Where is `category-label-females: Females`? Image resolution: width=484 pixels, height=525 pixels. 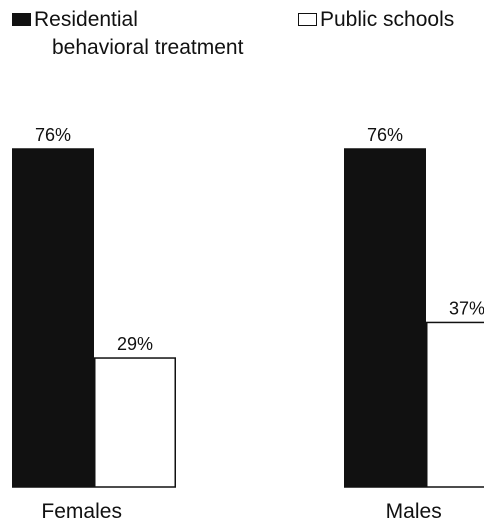
category-label-females: Females is located at coordinates (81, 511).